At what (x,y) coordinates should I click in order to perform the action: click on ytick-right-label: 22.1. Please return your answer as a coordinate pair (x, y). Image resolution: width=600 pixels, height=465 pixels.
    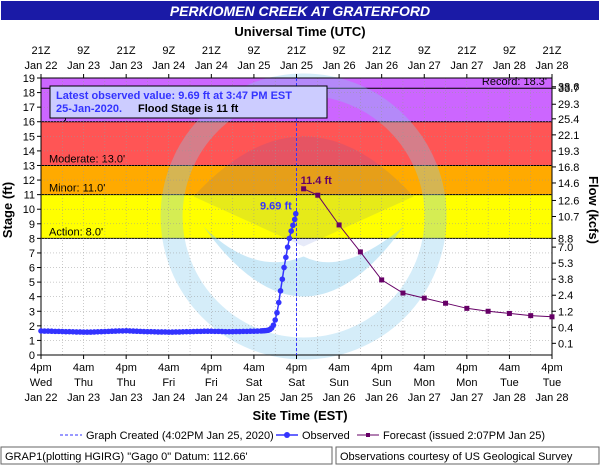
    Looking at the image, I should click on (568, 136).